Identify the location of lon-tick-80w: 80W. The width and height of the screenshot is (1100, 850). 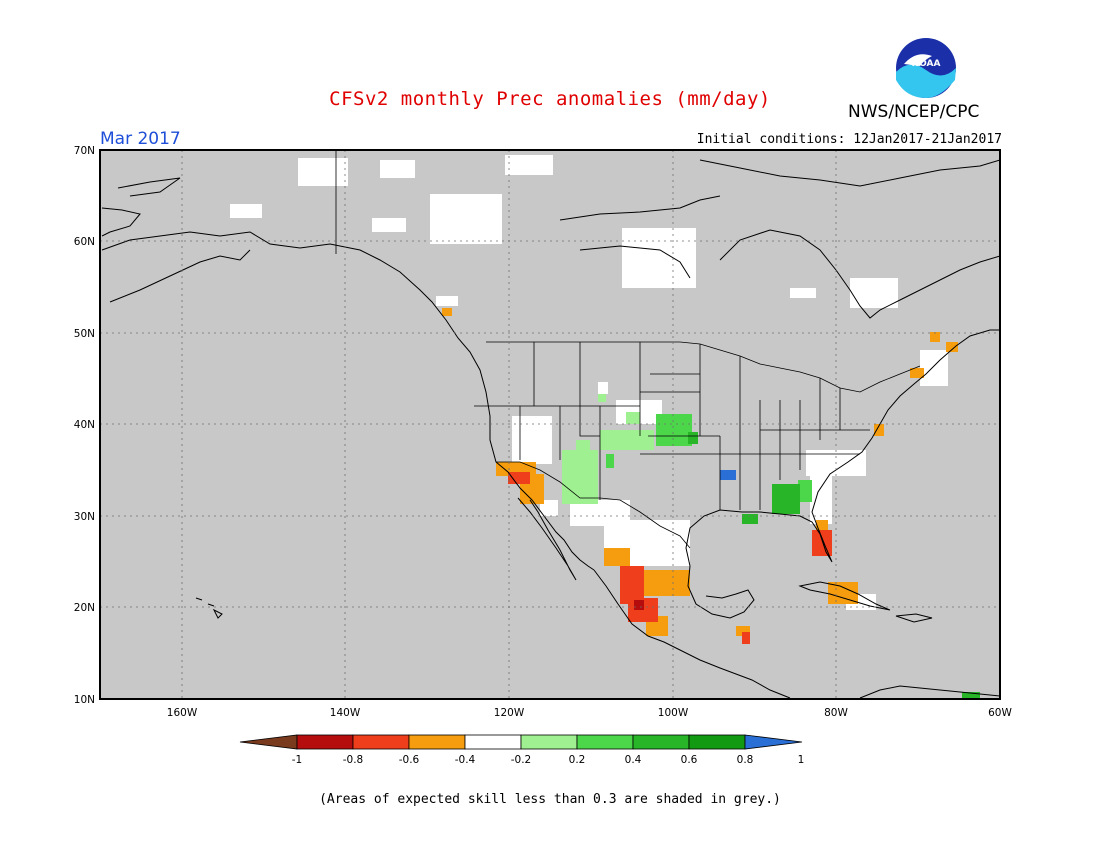
(836, 713).